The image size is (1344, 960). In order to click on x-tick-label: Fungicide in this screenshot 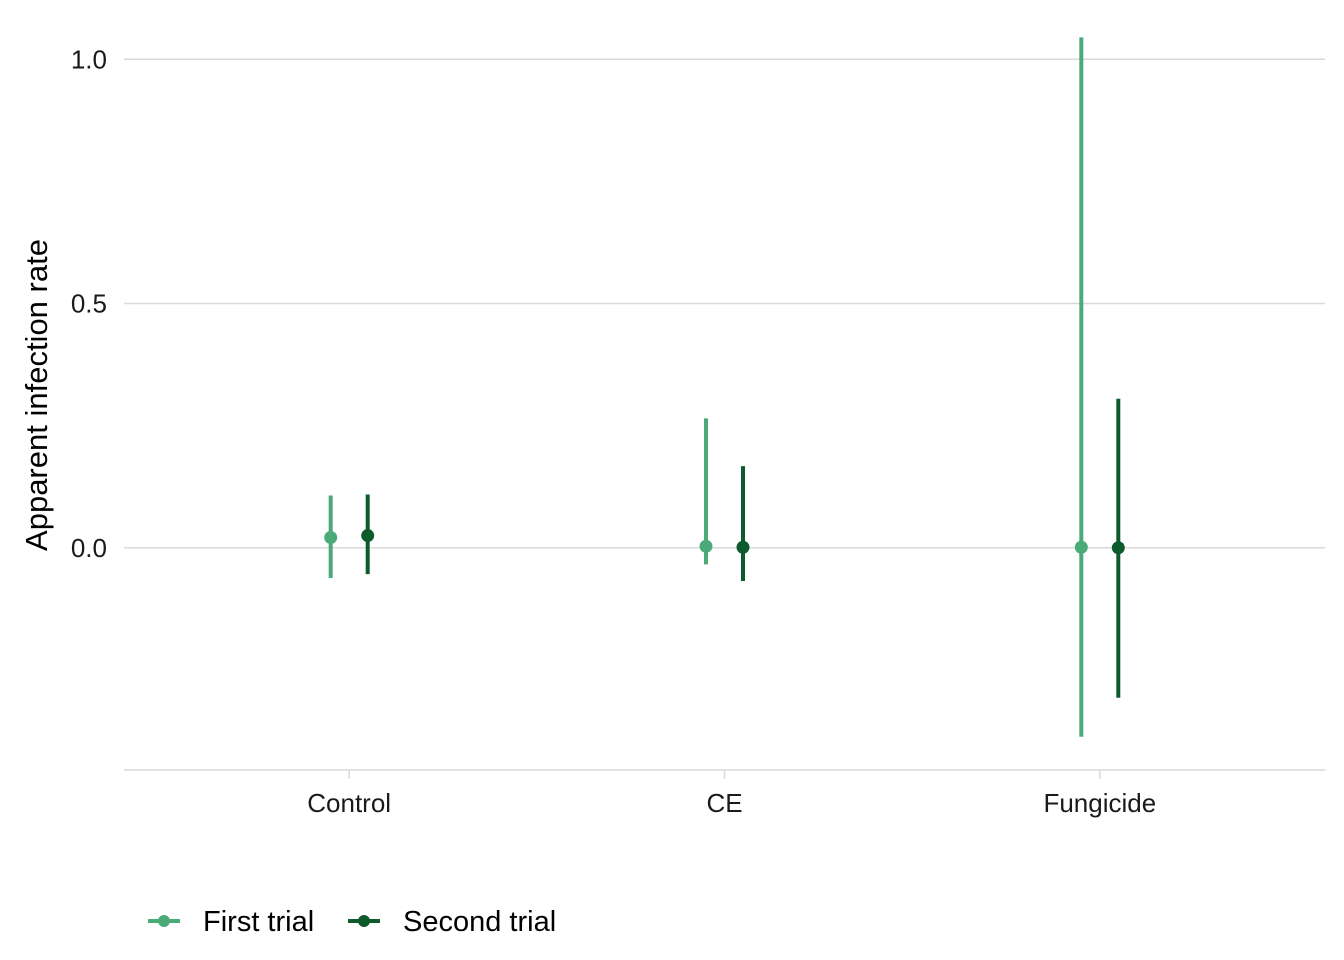, I will do `click(1099, 803)`.